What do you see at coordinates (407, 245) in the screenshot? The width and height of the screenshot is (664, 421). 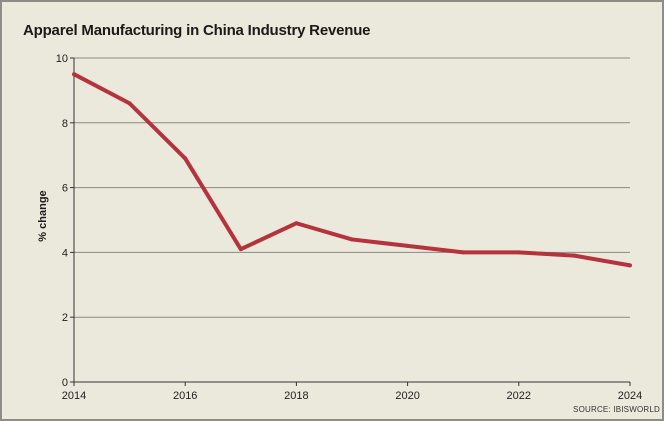 I see `data-point-2020` at bounding box center [407, 245].